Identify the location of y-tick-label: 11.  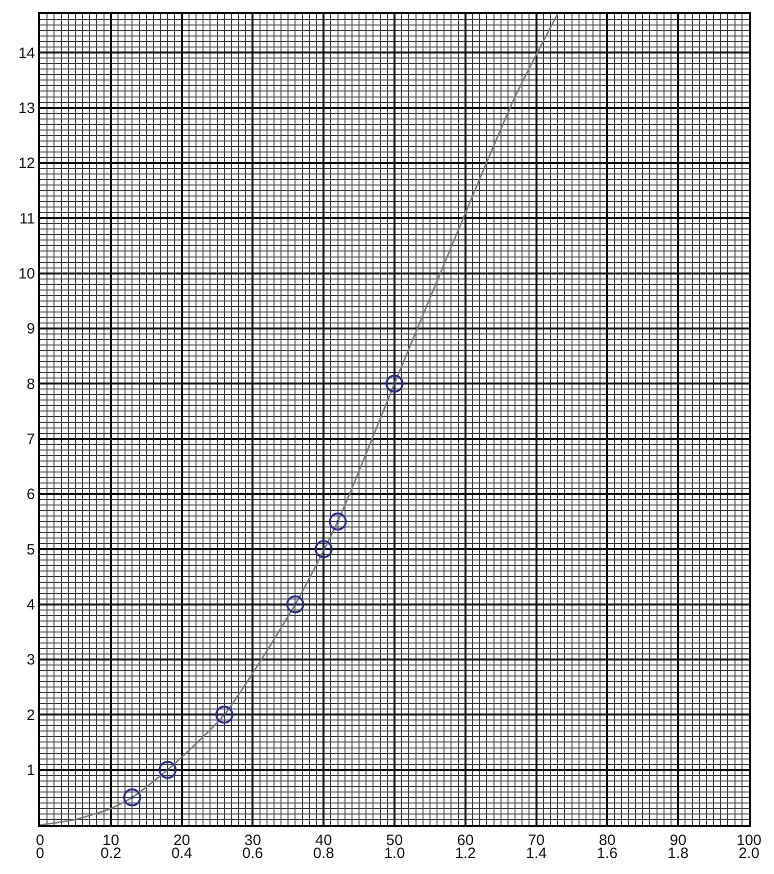
(27, 219).